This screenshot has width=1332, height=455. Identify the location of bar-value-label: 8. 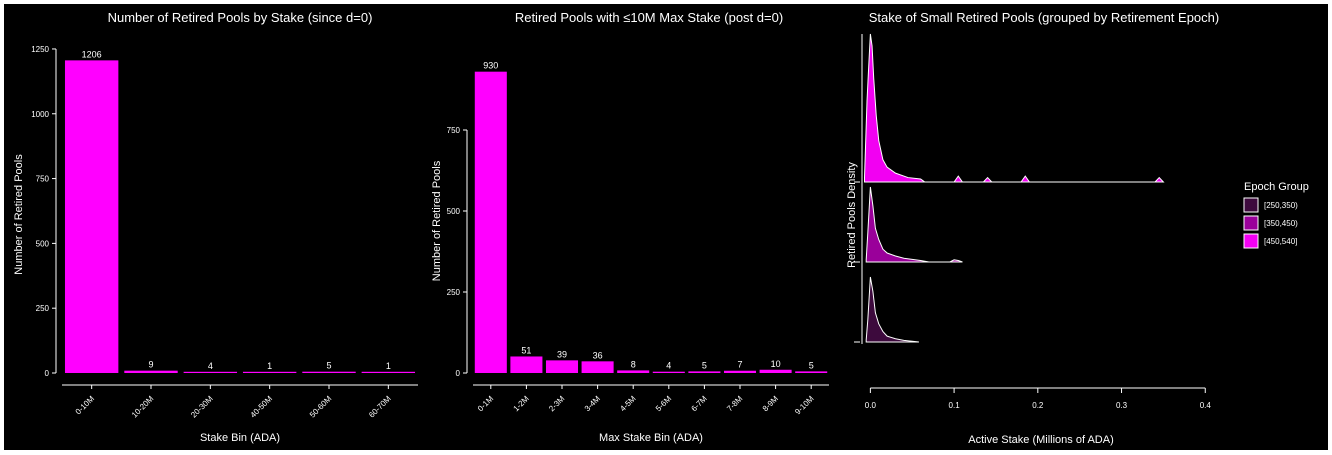
(633, 364).